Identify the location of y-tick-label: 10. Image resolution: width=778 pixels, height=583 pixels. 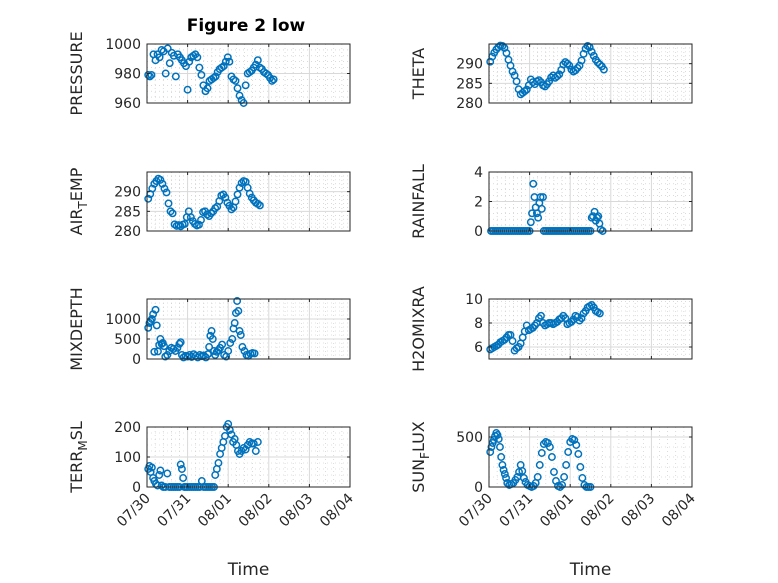
(474, 300).